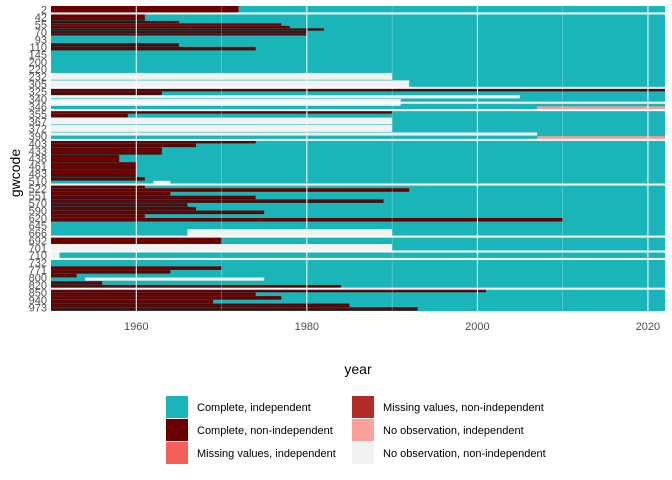  What do you see at coordinates (38, 197) in the screenshot?
I see `y-tick-551: 551` at bounding box center [38, 197].